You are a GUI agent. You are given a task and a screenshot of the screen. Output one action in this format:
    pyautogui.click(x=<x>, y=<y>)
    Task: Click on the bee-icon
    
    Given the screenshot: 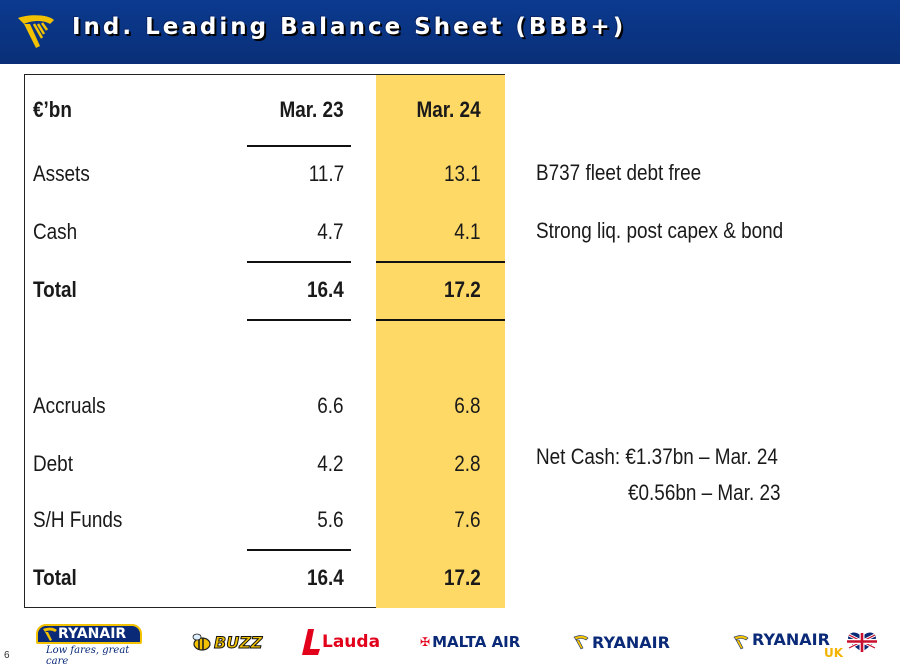 What is the action you would take?
    pyautogui.click(x=201, y=642)
    